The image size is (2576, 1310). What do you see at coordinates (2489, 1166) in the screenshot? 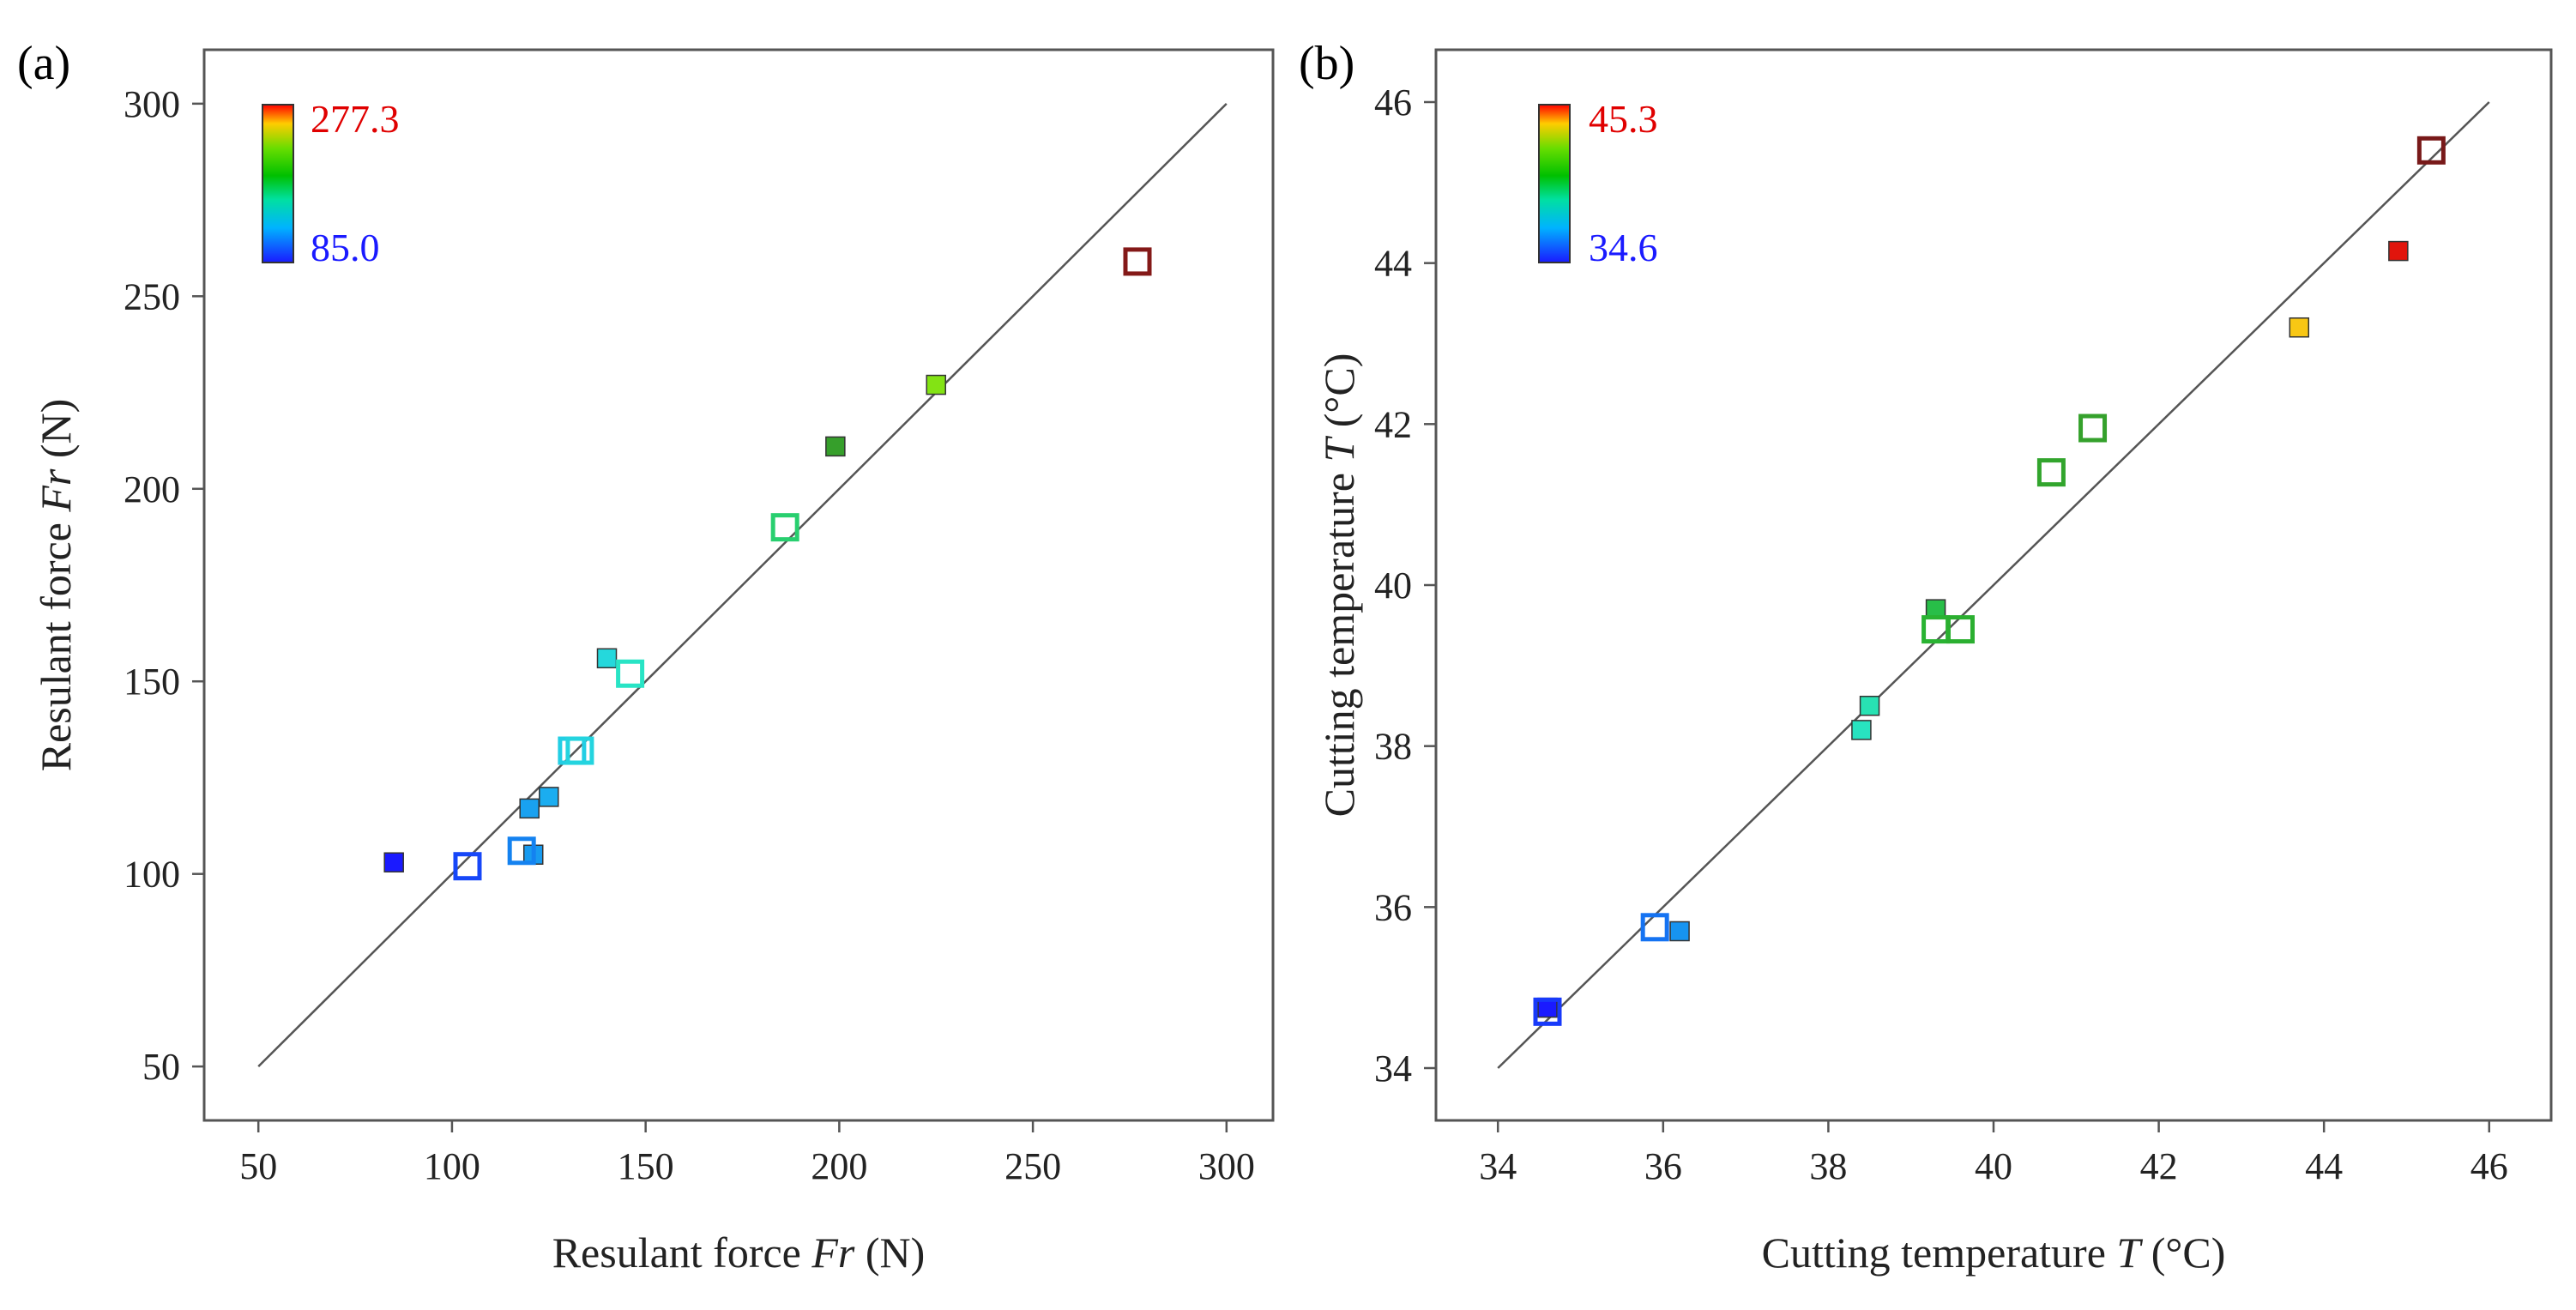
I see `panel-b-x-tick-label: 46` at bounding box center [2489, 1166].